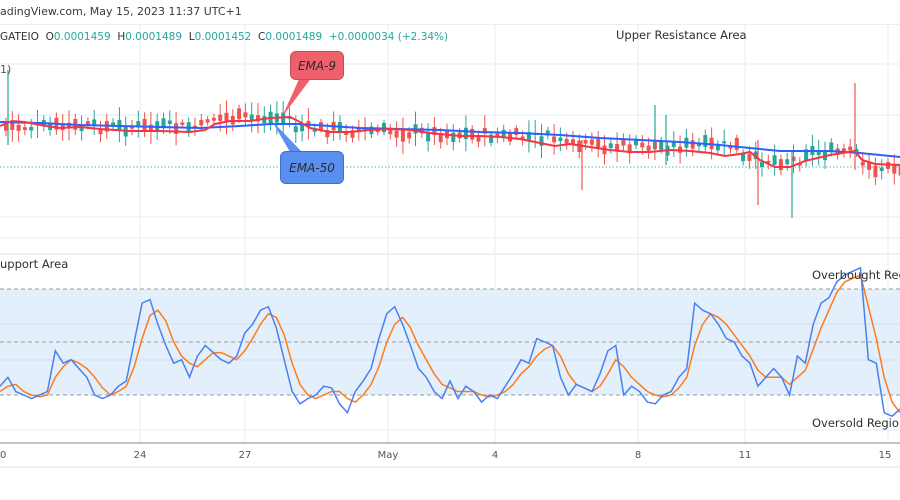 The width and height of the screenshot is (900, 500). I want to click on chart-header: adingView.com, May 15, 2023 11:37 UTC+1, so click(450, 12).